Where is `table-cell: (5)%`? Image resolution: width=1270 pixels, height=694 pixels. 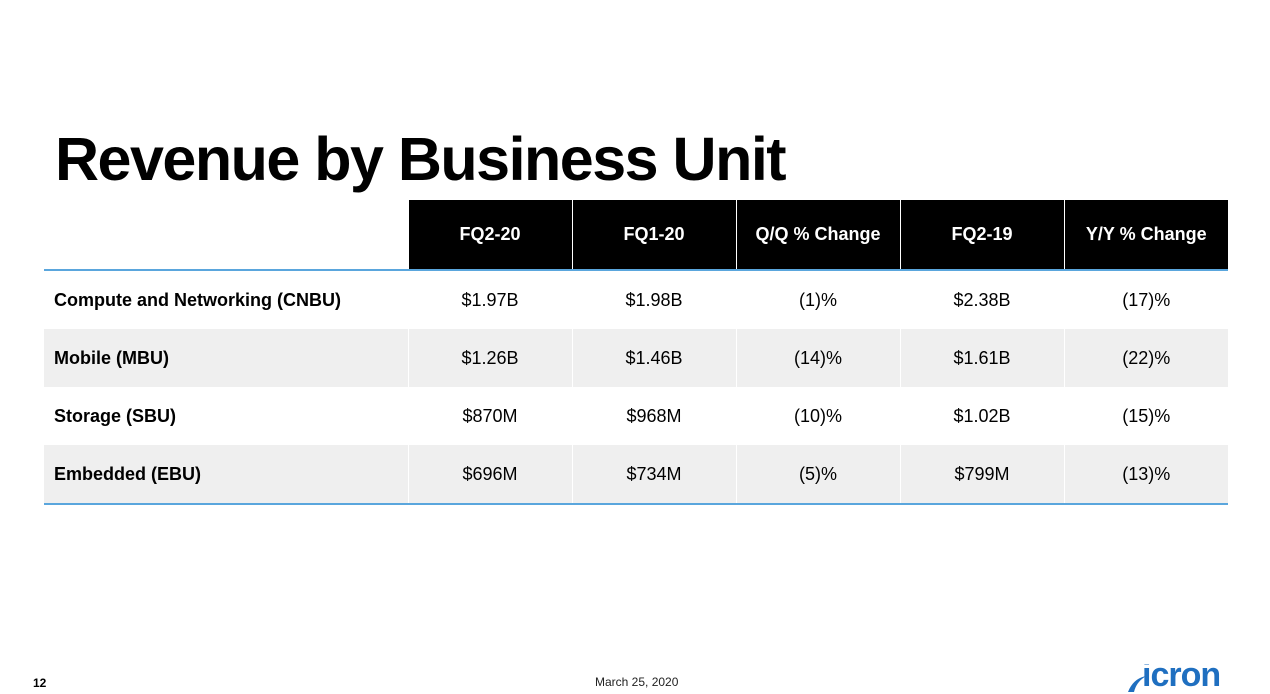 table-cell: (5)% is located at coordinates (817, 475).